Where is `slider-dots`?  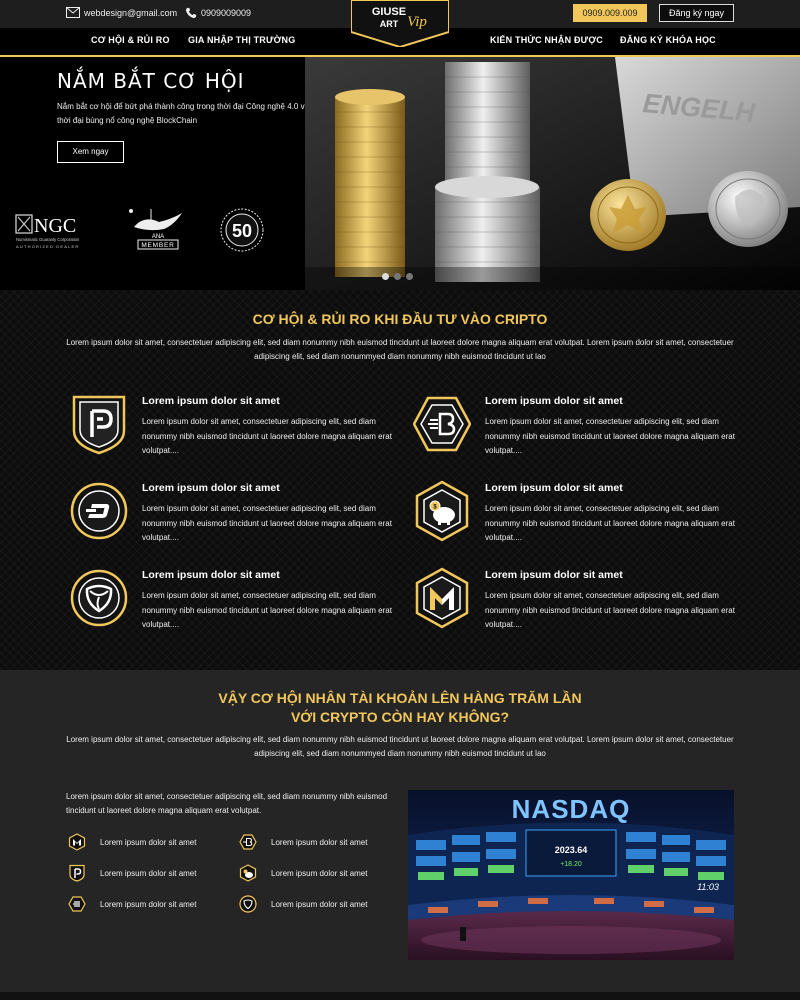 slider-dots is located at coordinates (397, 276).